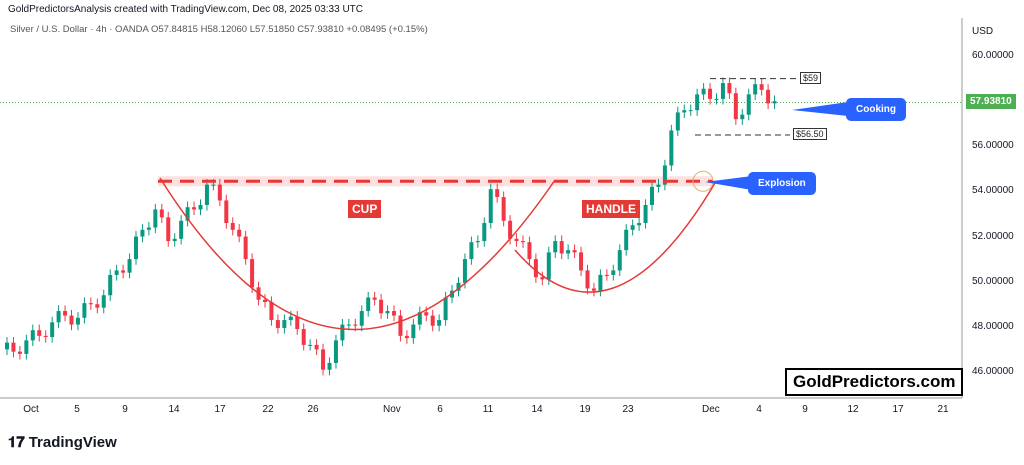  Describe the element at coordinates (31, 409) in the screenshot. I see `x-tick-label: Oct` at that location.